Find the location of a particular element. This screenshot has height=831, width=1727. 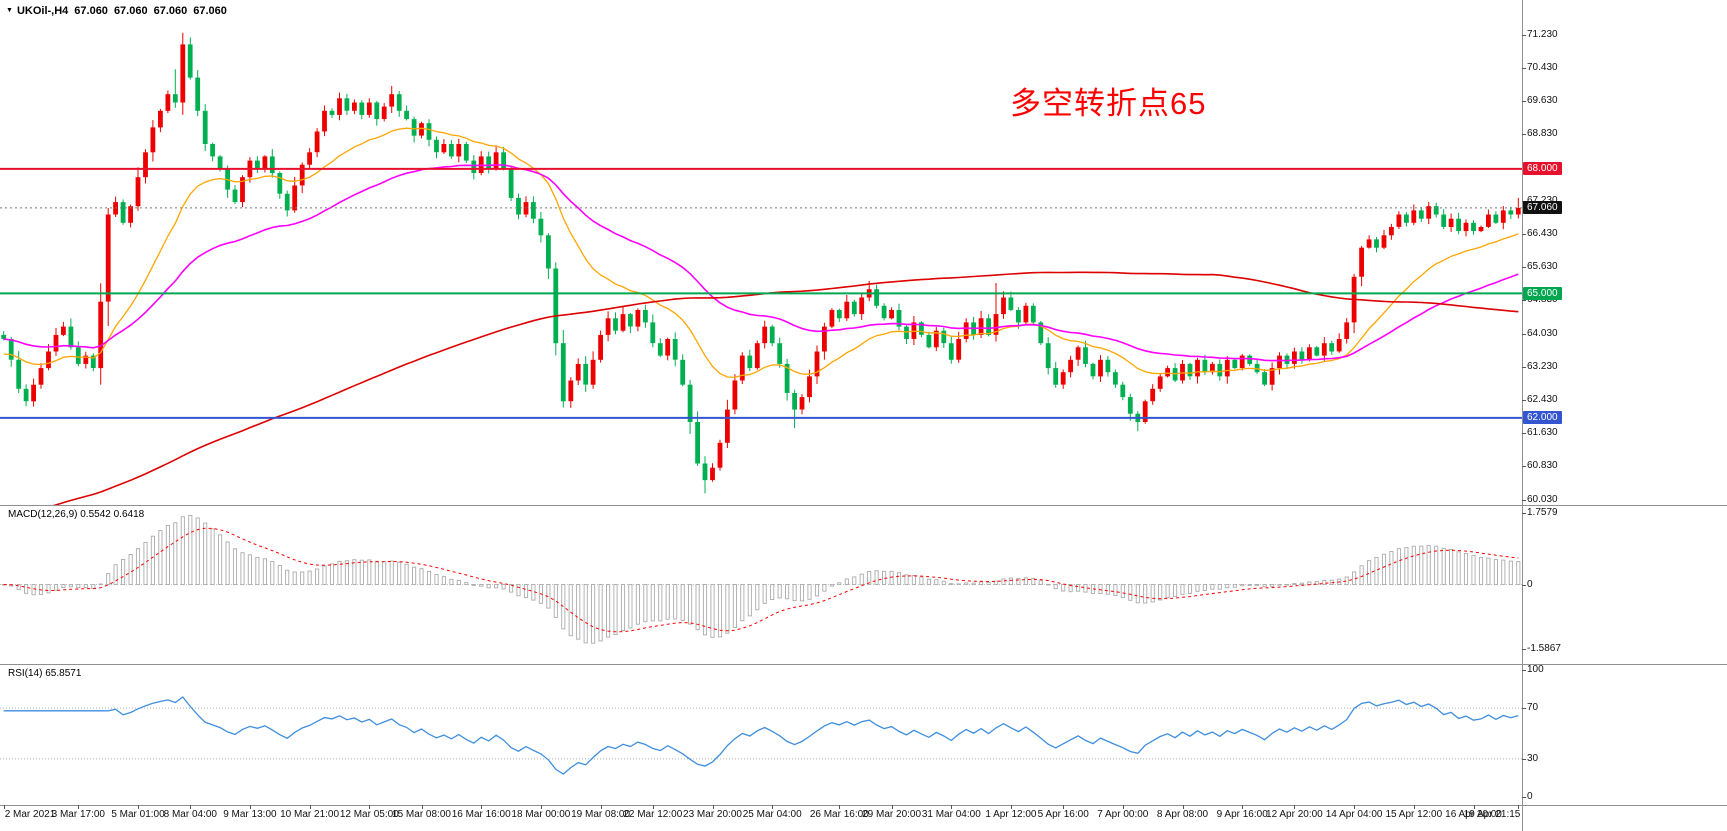

time-axis-label: 7 Apr 00:00 is located at coordinates (1123, 814).